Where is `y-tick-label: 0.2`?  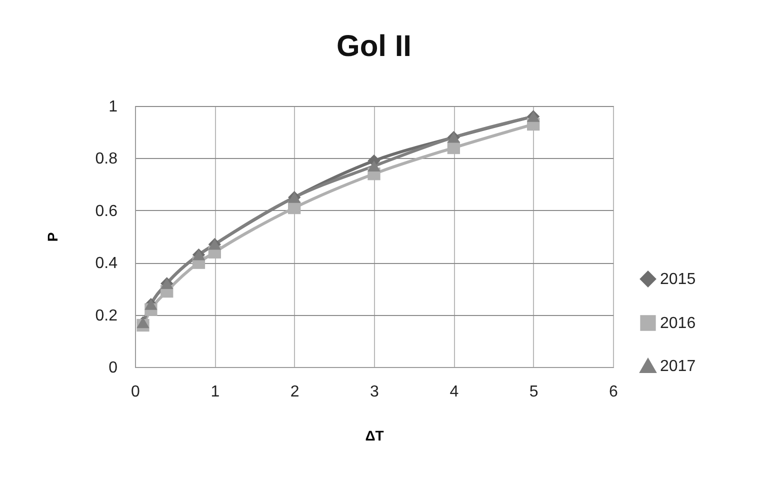 y-tick-label: 0.2 is located at coordinates (106, 315).